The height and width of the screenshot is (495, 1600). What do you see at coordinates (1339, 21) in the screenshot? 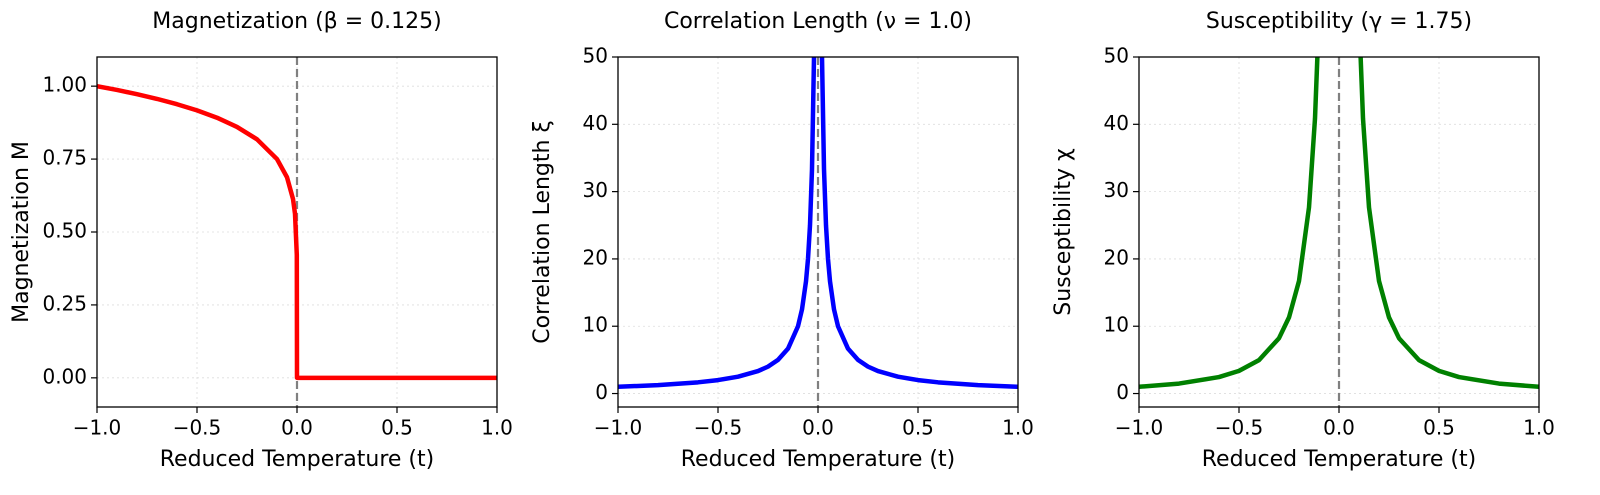
I see `chart-title: Susceptibility (γ = 1.75)` at bounding box center [1339, 21].